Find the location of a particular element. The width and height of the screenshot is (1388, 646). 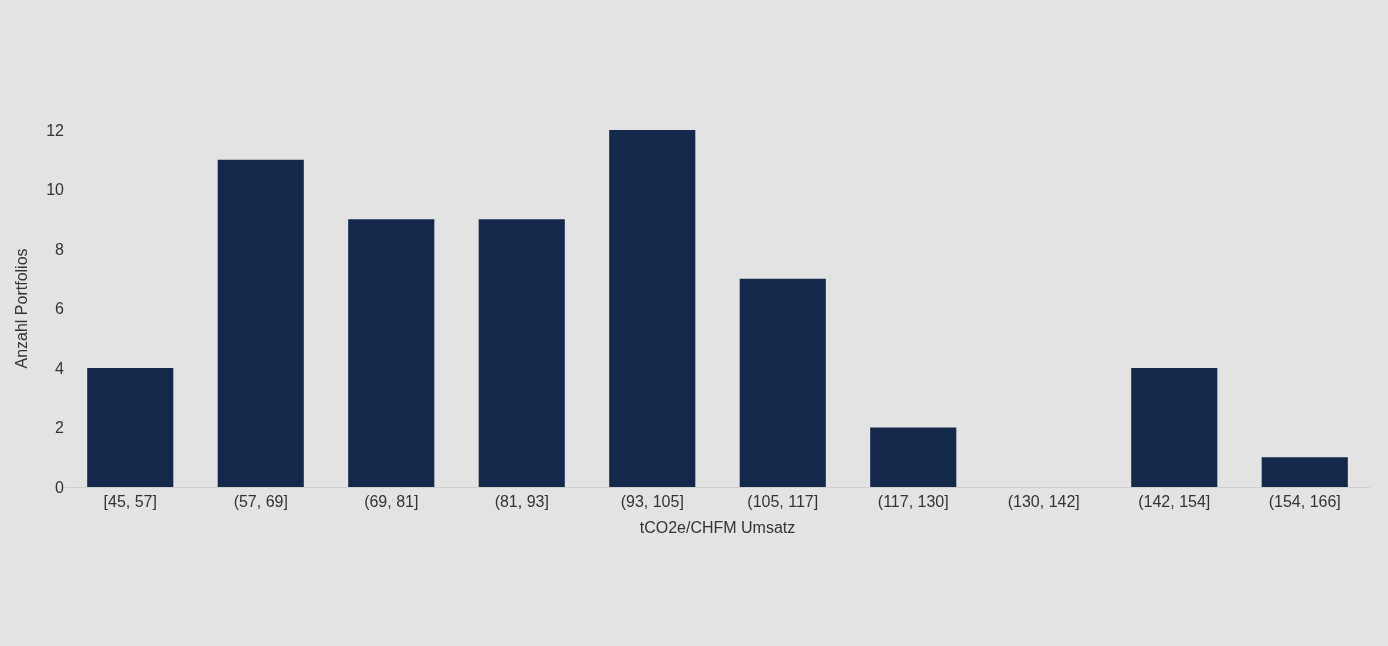

y-tick-label: 12 is located at coordinates (55, 130).